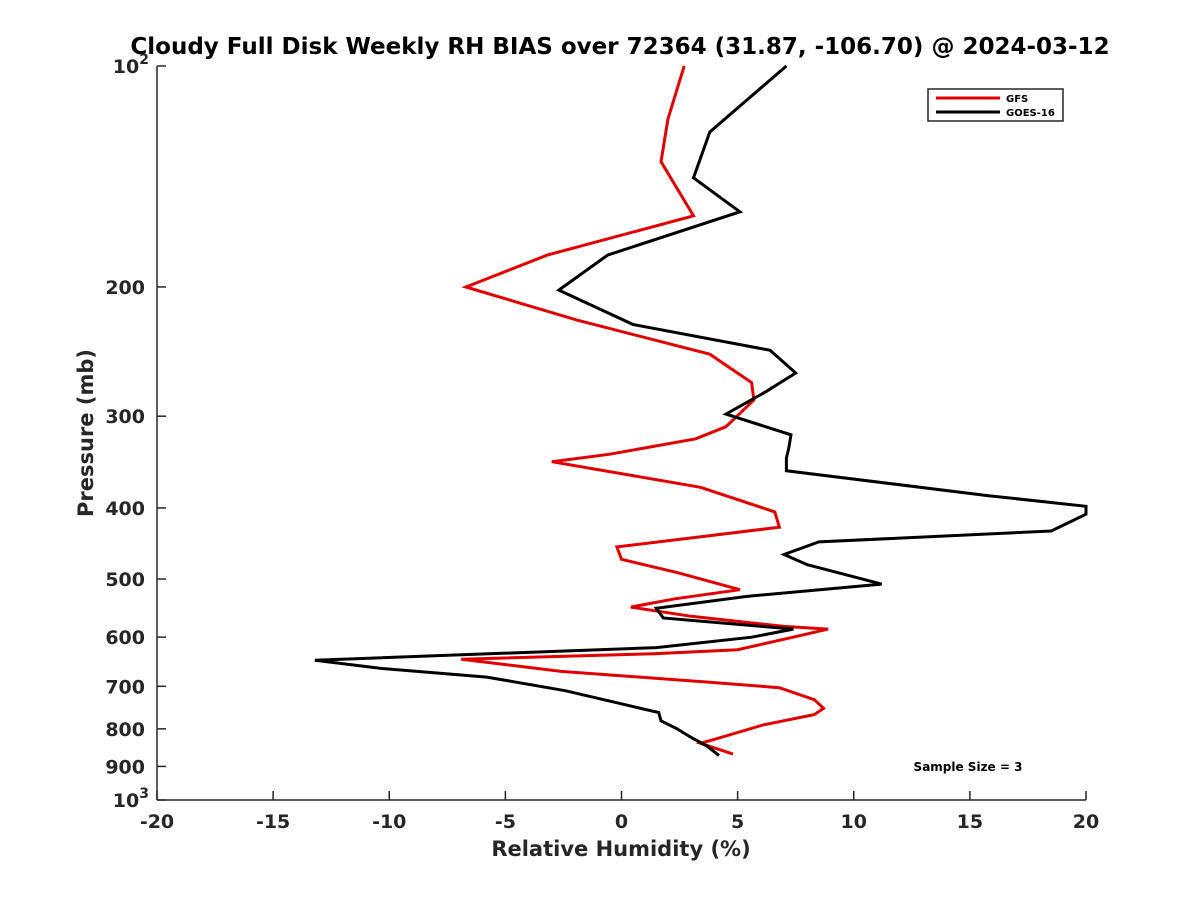  What do you see at coordinates (970, 822) in the screenshot?
I see `x-tick-label: 15` at bounding box center [970, 822].